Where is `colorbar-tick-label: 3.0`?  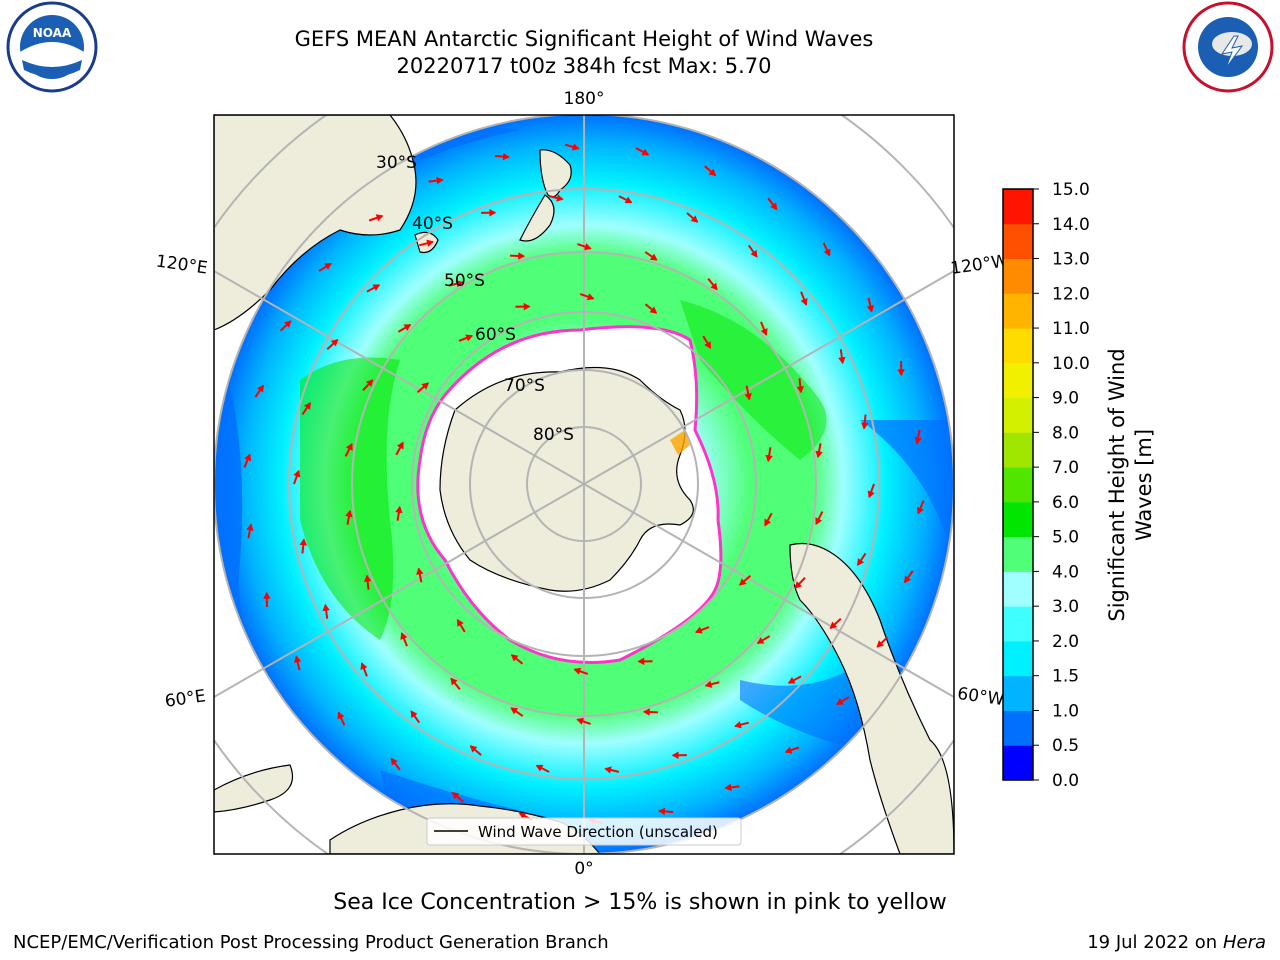
colorbar-tick-label: 3.0 is located at coordinates (1065, 607).